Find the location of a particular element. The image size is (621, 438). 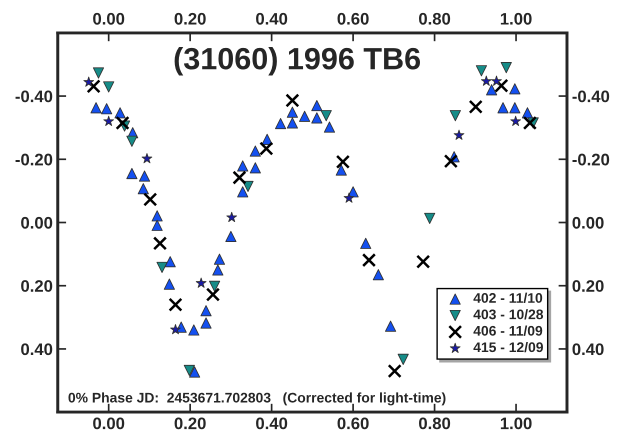

x-tick-label: 0.60 is located at coordinates (353, 423).